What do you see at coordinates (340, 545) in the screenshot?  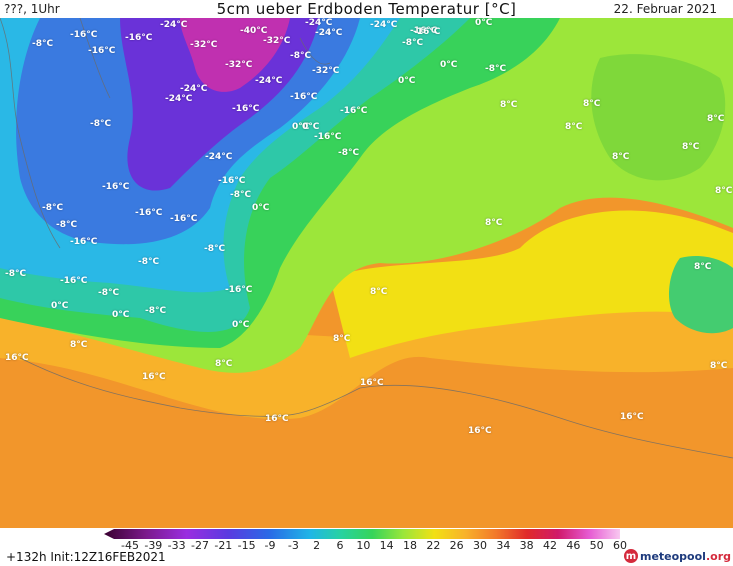 I see `scale-tick-label: 6` at bounding box center [340, 545].